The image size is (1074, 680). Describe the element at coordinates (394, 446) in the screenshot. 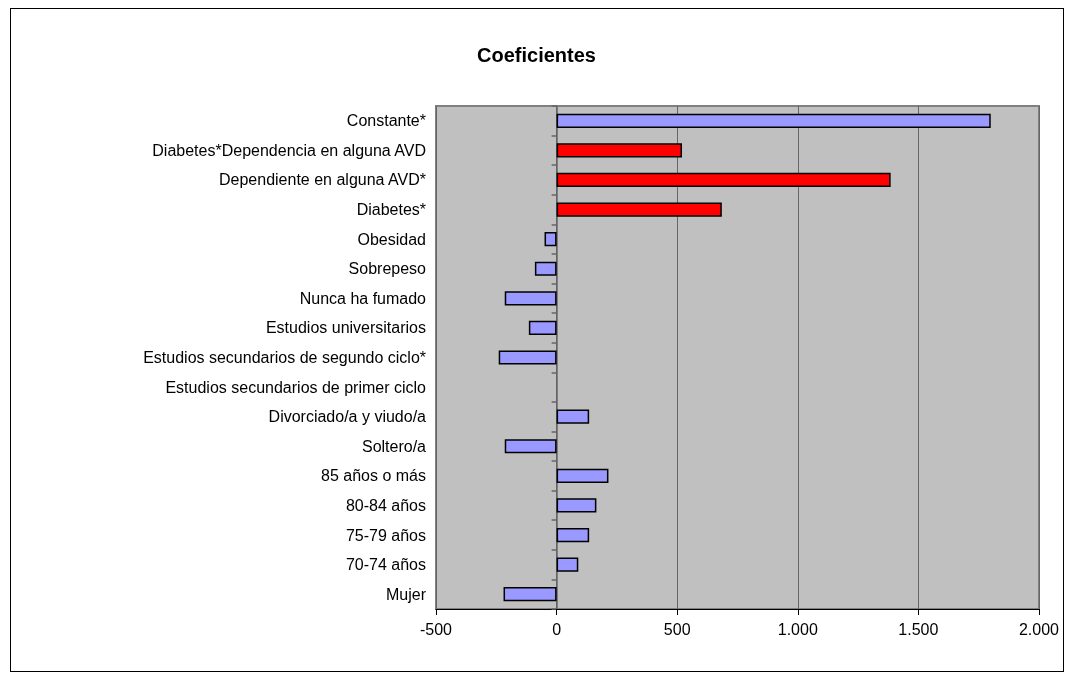

I see `y-tick-label: Soltero/a` at that location.